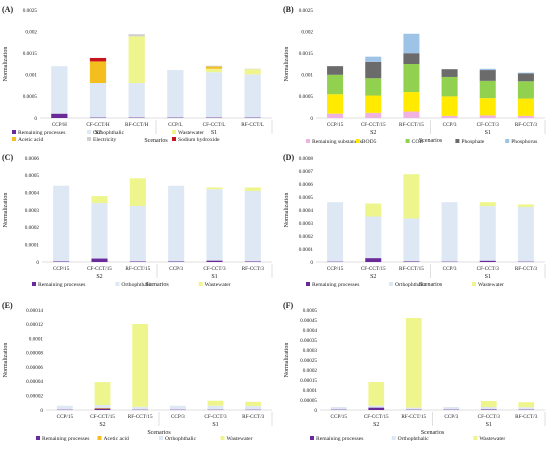 Image resolution: width=550 pixels, height=457 pixels. I want to click on panel-label: (F), so click(288, 305).